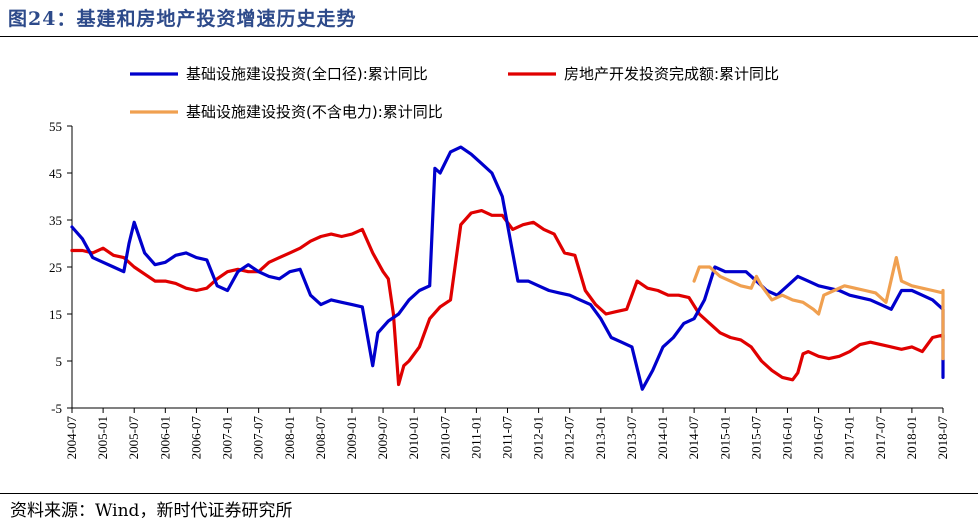  Describe the element at coordinates (71, 438) in the screenshot. I see `x-tick-label: 2004-07` at that location.